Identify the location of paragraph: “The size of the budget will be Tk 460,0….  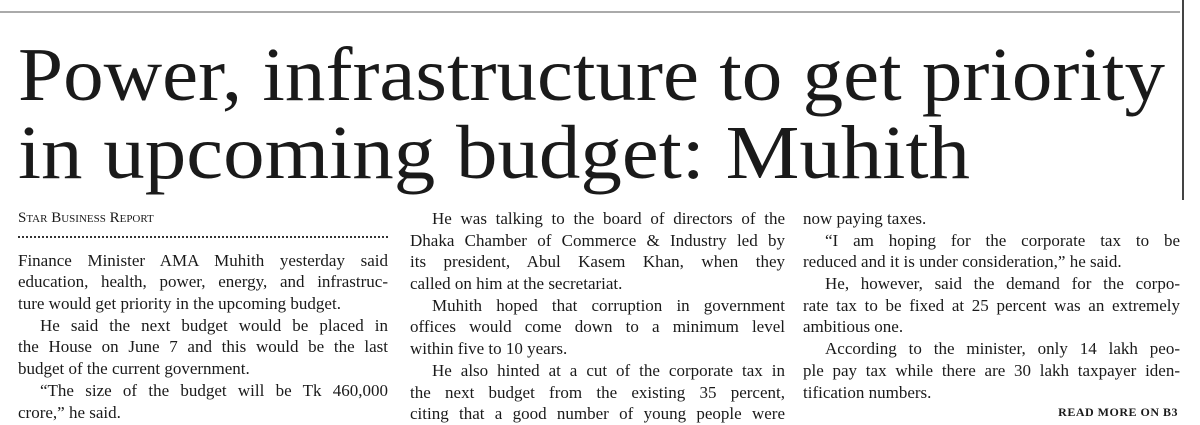
(203, 401).